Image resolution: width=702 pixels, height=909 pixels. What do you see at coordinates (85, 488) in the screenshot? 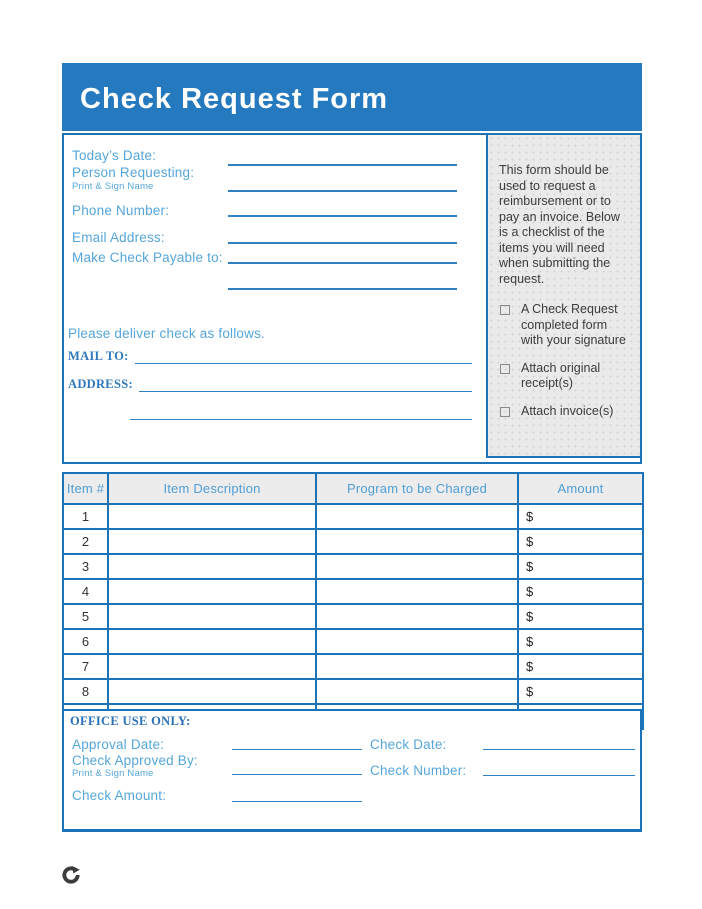
I see `header-item-number: Item #` at bounding box center [85, 488].